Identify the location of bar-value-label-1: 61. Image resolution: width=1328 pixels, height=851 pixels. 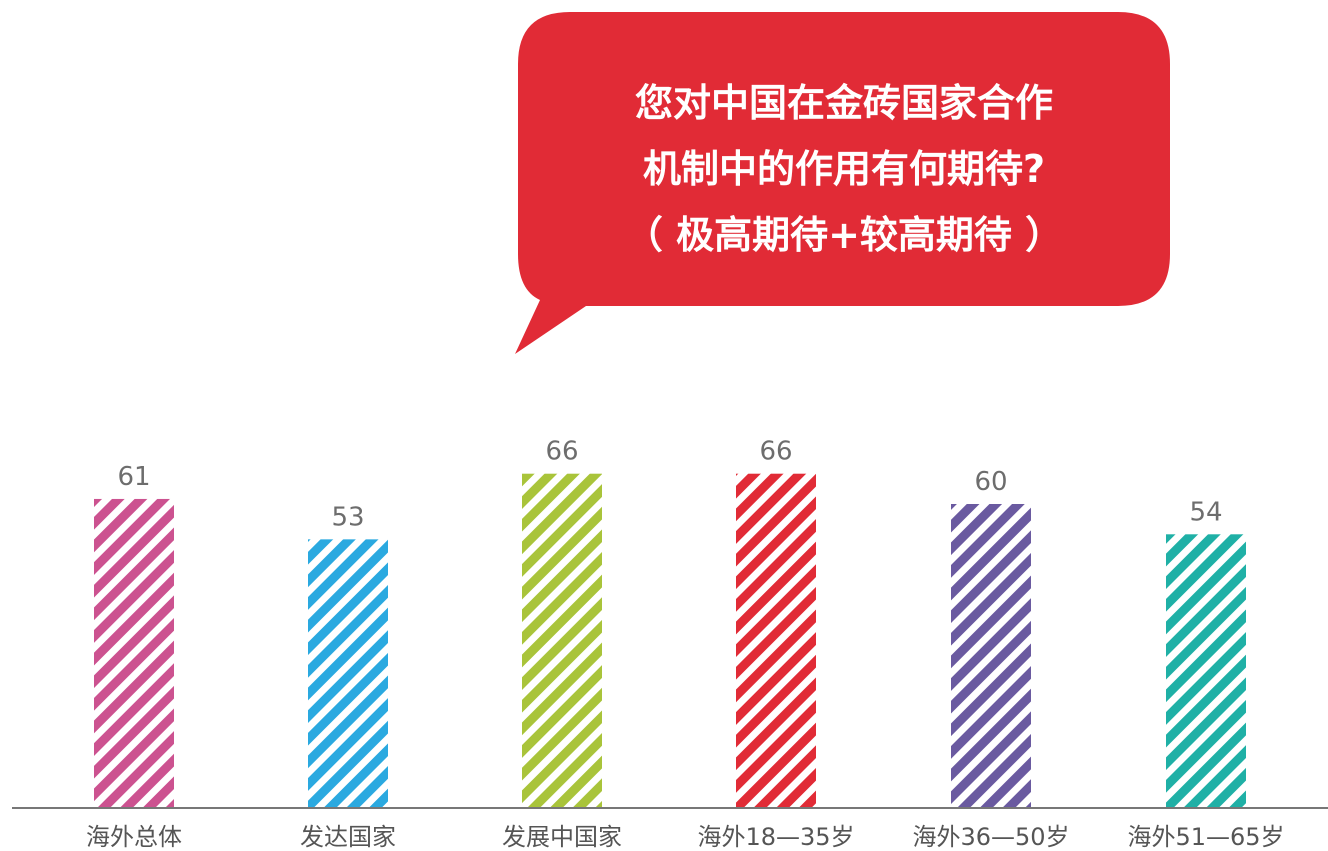
(133, 477).